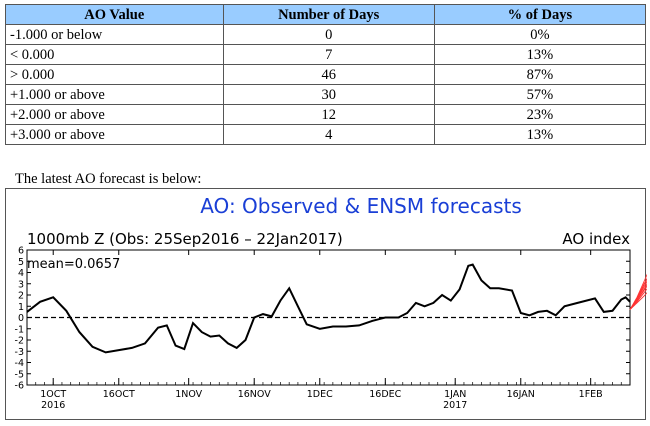 The image size is (650, 426). Describe the element at coordinates (114, 34) in the screenshot. I see `cell-ao-value: -1.000 or below` at that location.